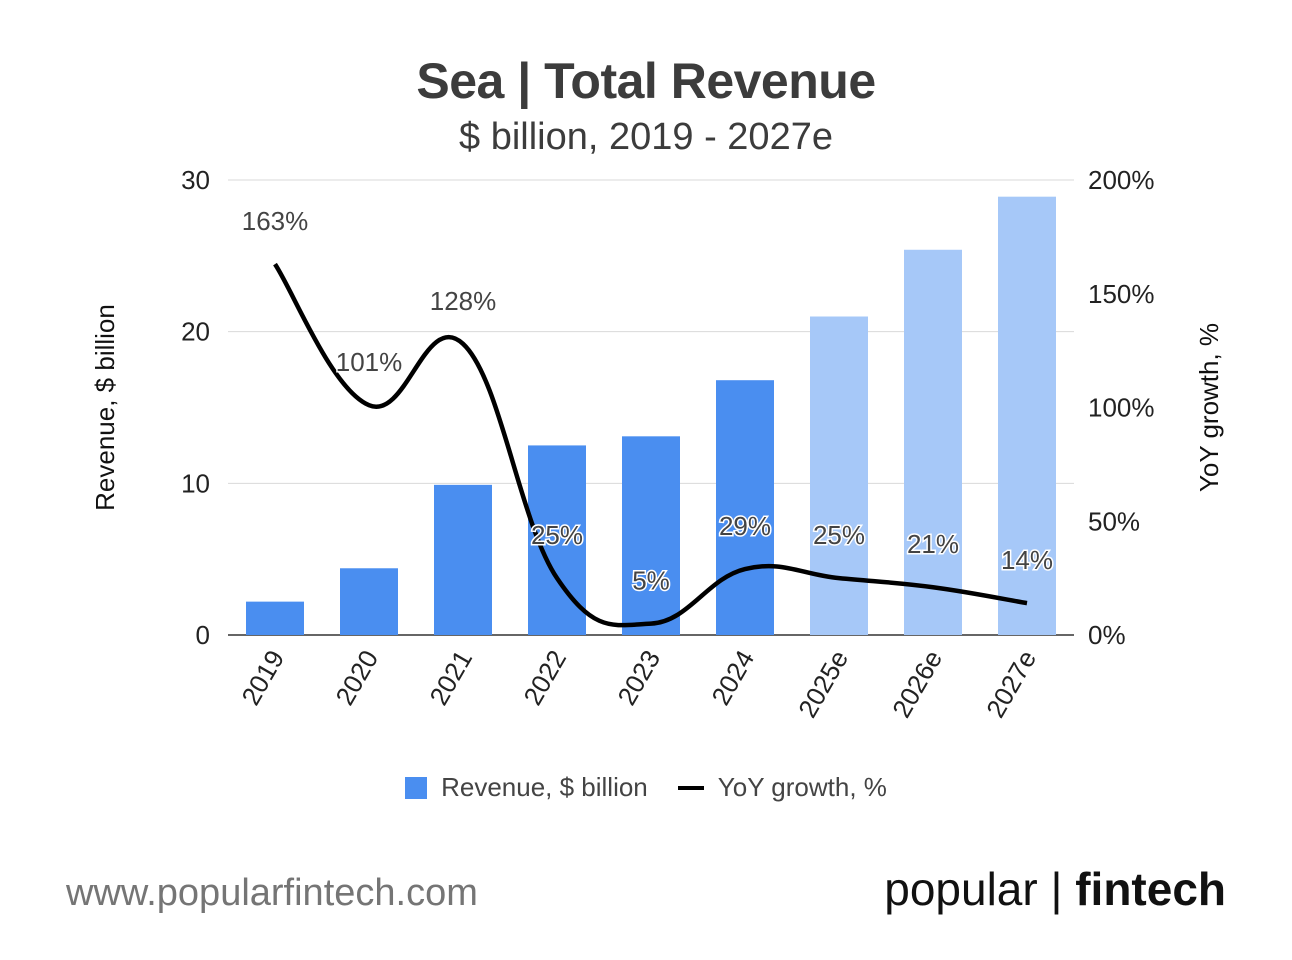 Image resolution: width=1292 pixels, height=960 pixels. I want to click on y2-tick-label: 100%, so click(1121, 408).